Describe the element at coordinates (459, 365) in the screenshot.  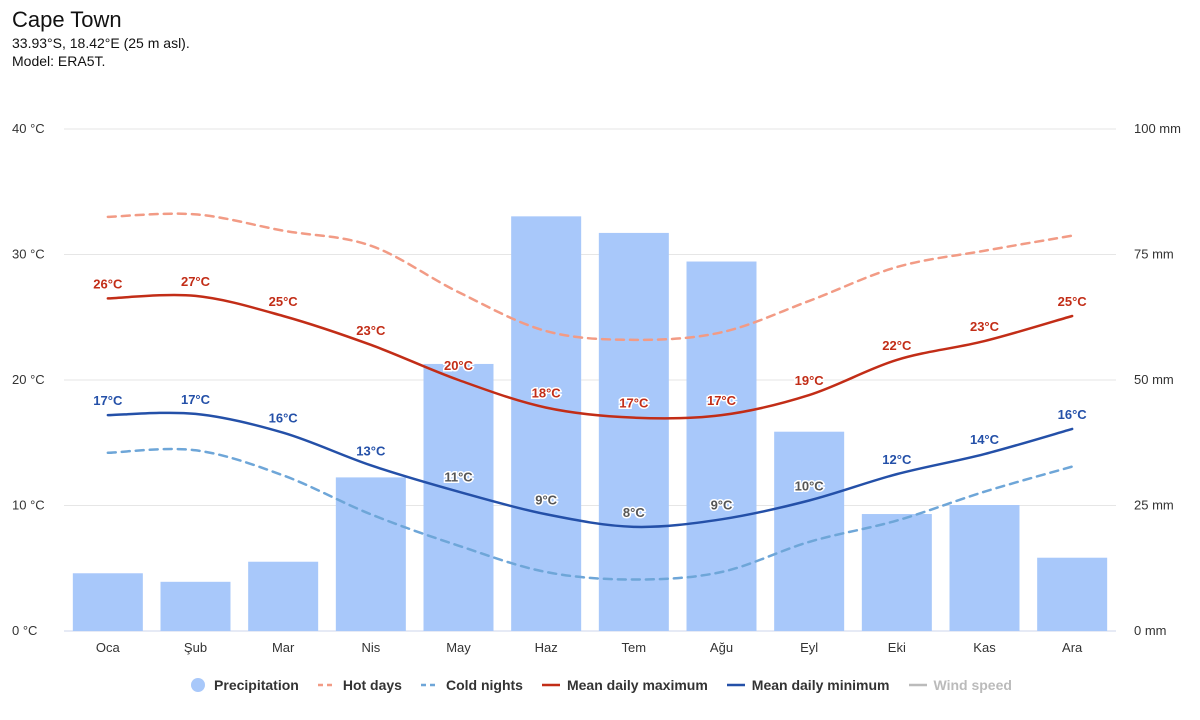
I see `data-label: 20°C` at that location.